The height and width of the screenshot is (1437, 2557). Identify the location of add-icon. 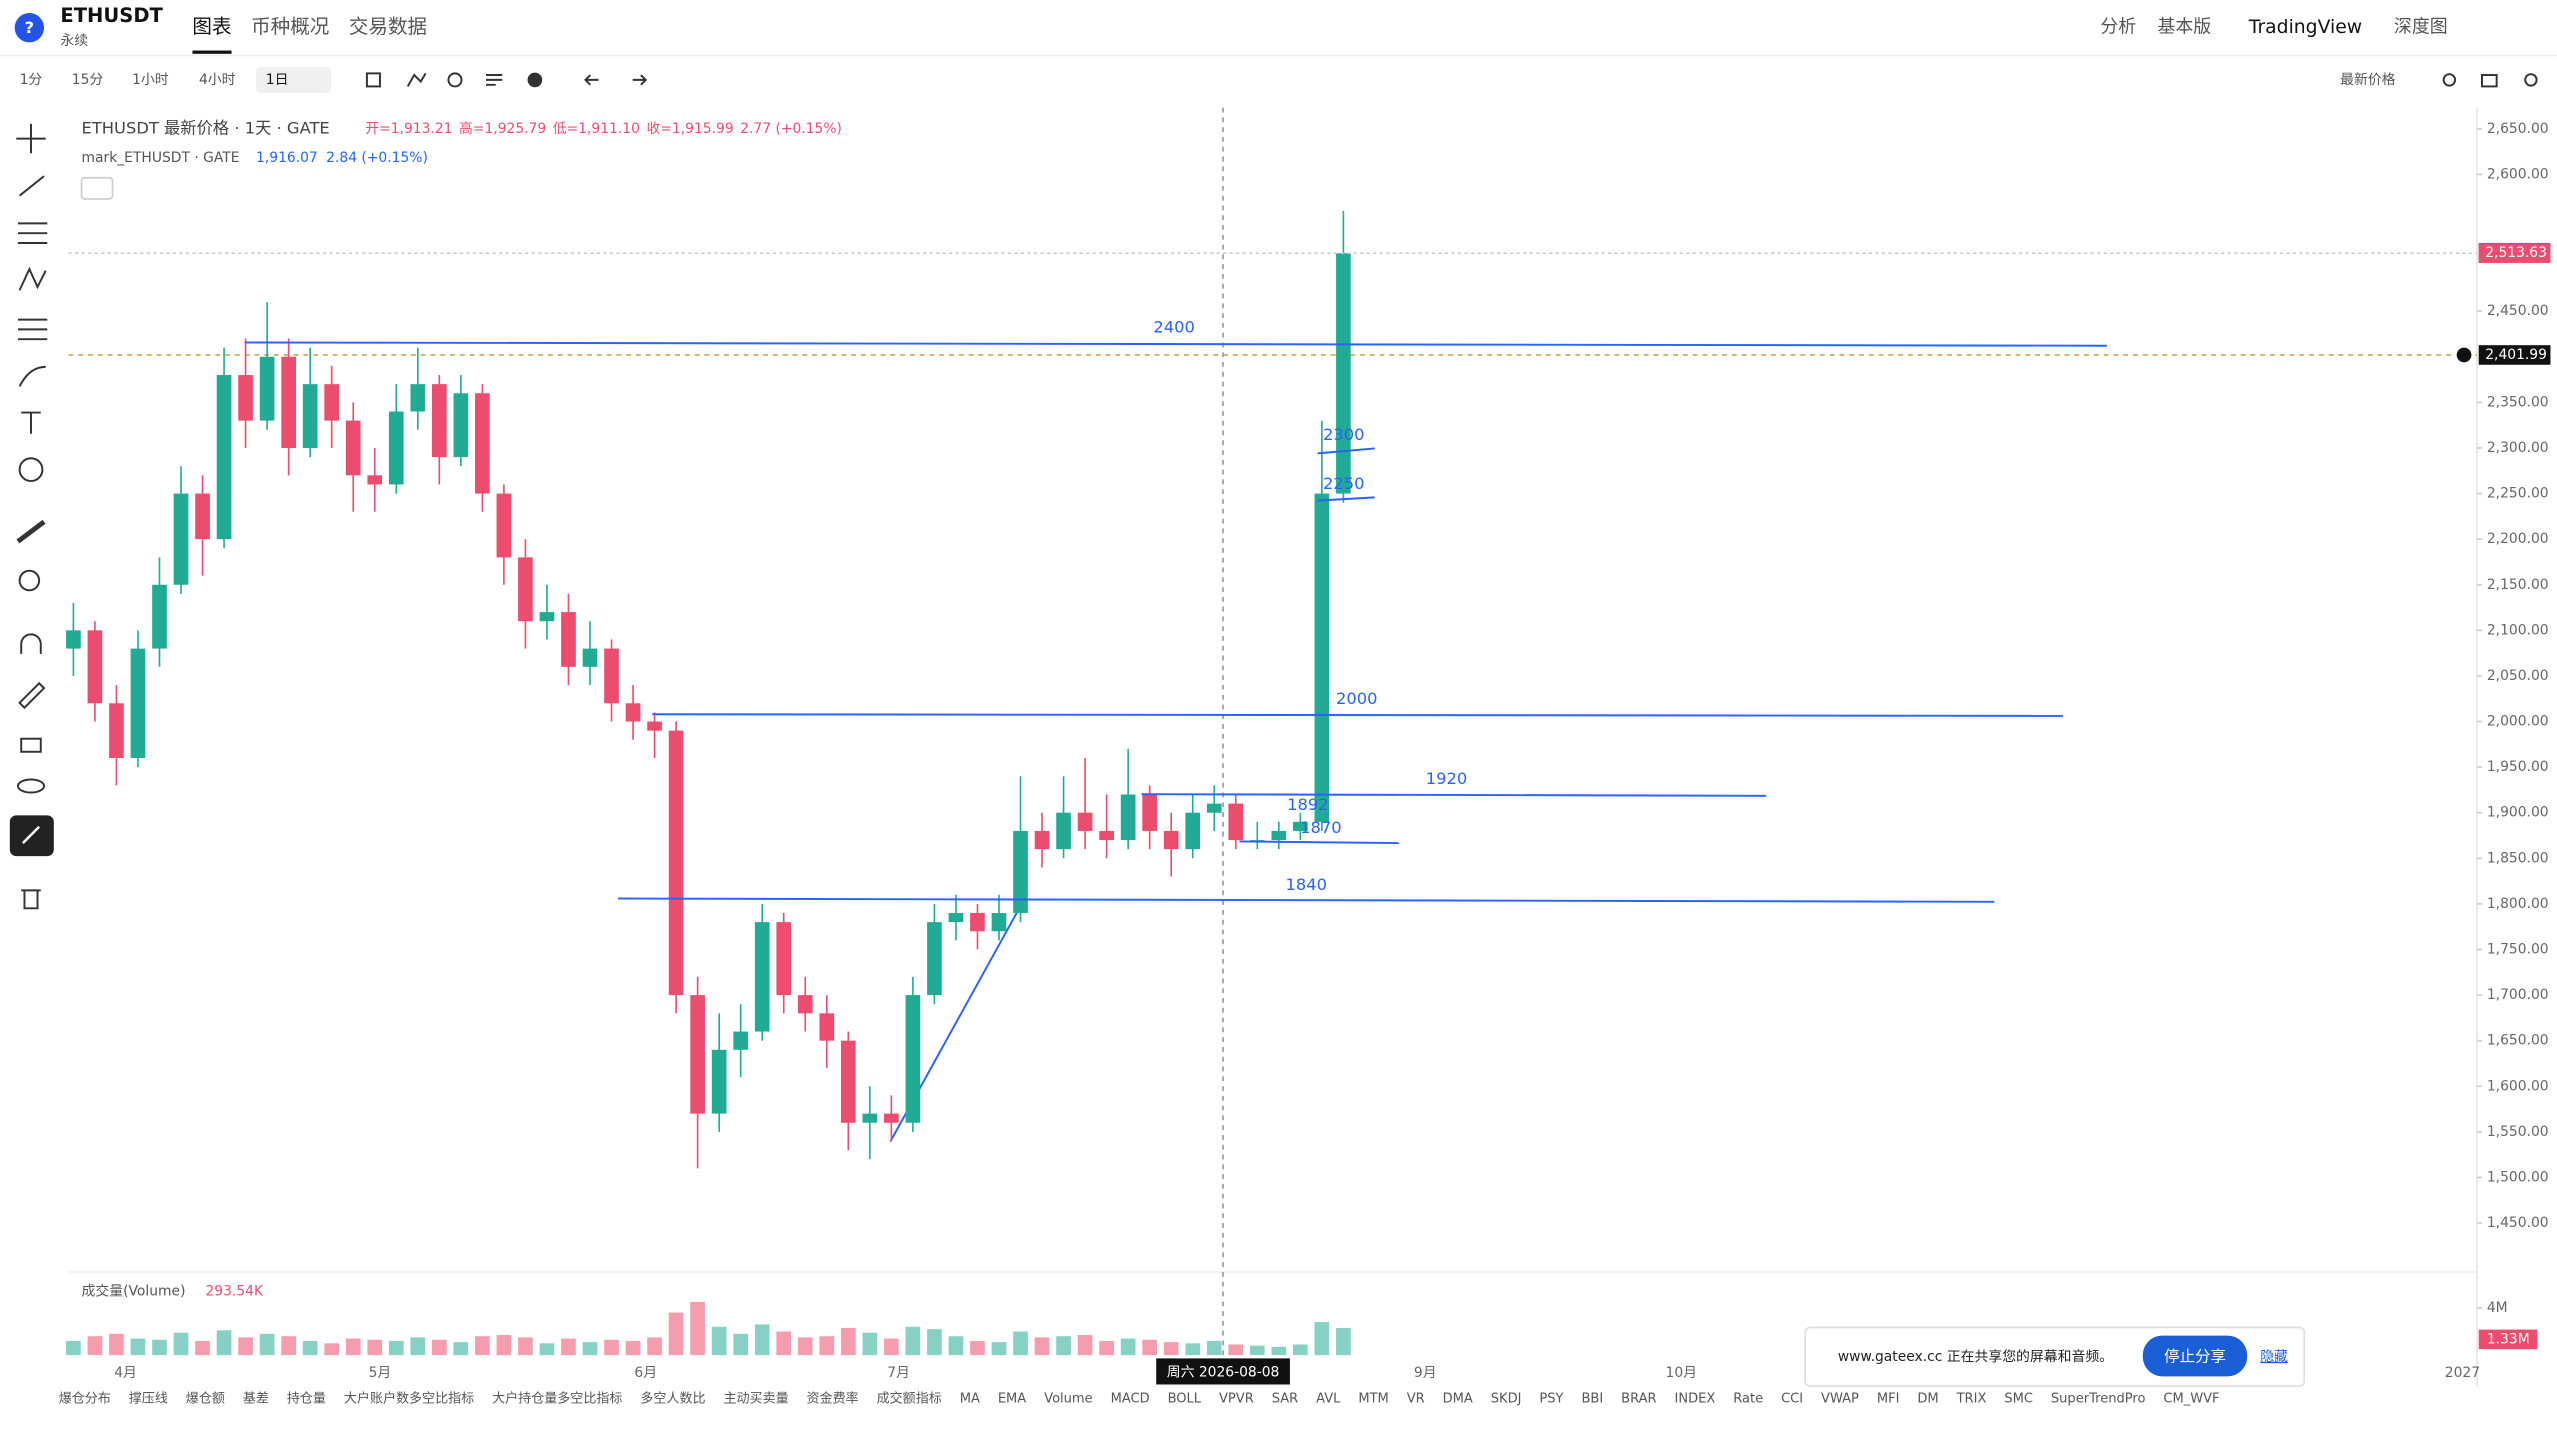
(535, 80).